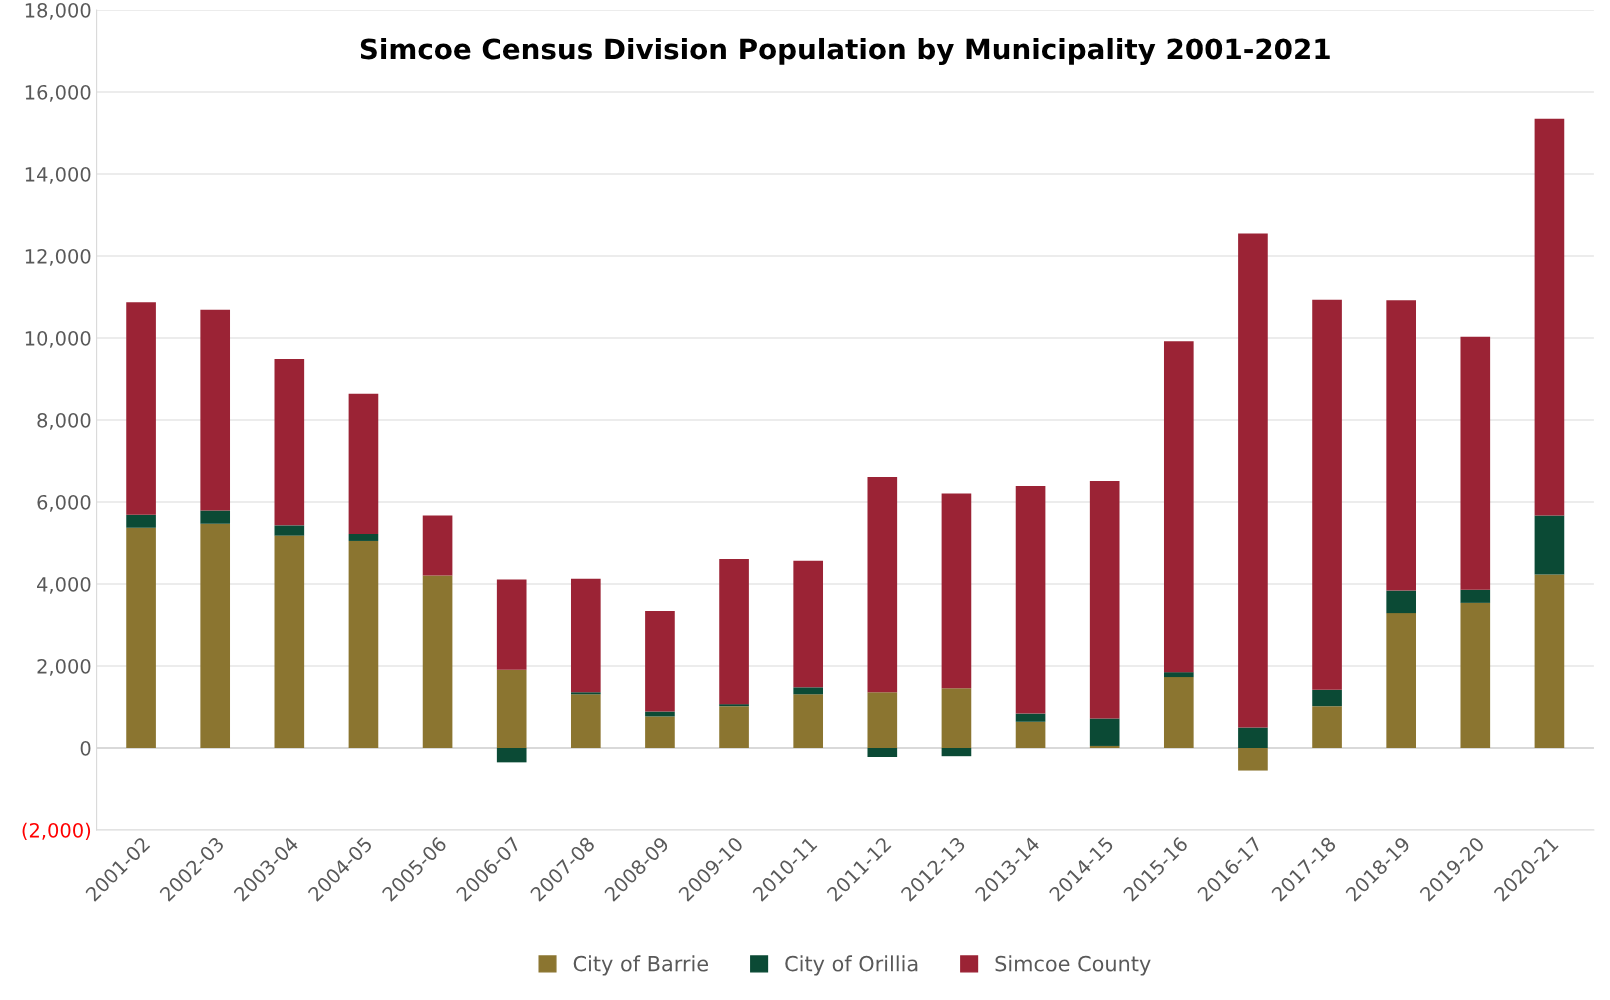  What do you see at coordinates (64, 421) in the screenshot?
I see `y-tick-label: 8,000` at bounding box center [64, 421].